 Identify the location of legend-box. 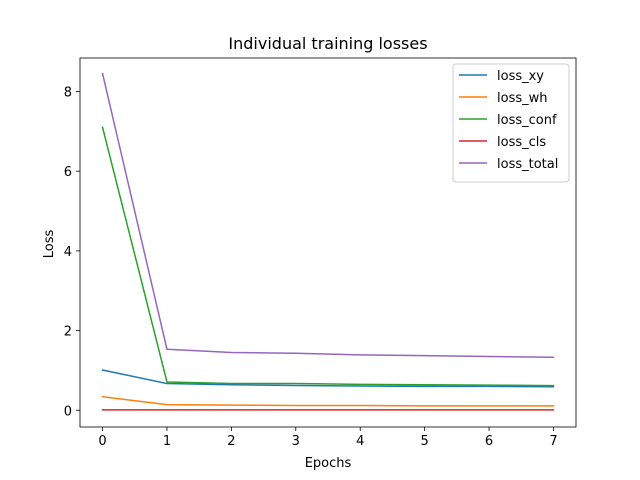
(511, 123).